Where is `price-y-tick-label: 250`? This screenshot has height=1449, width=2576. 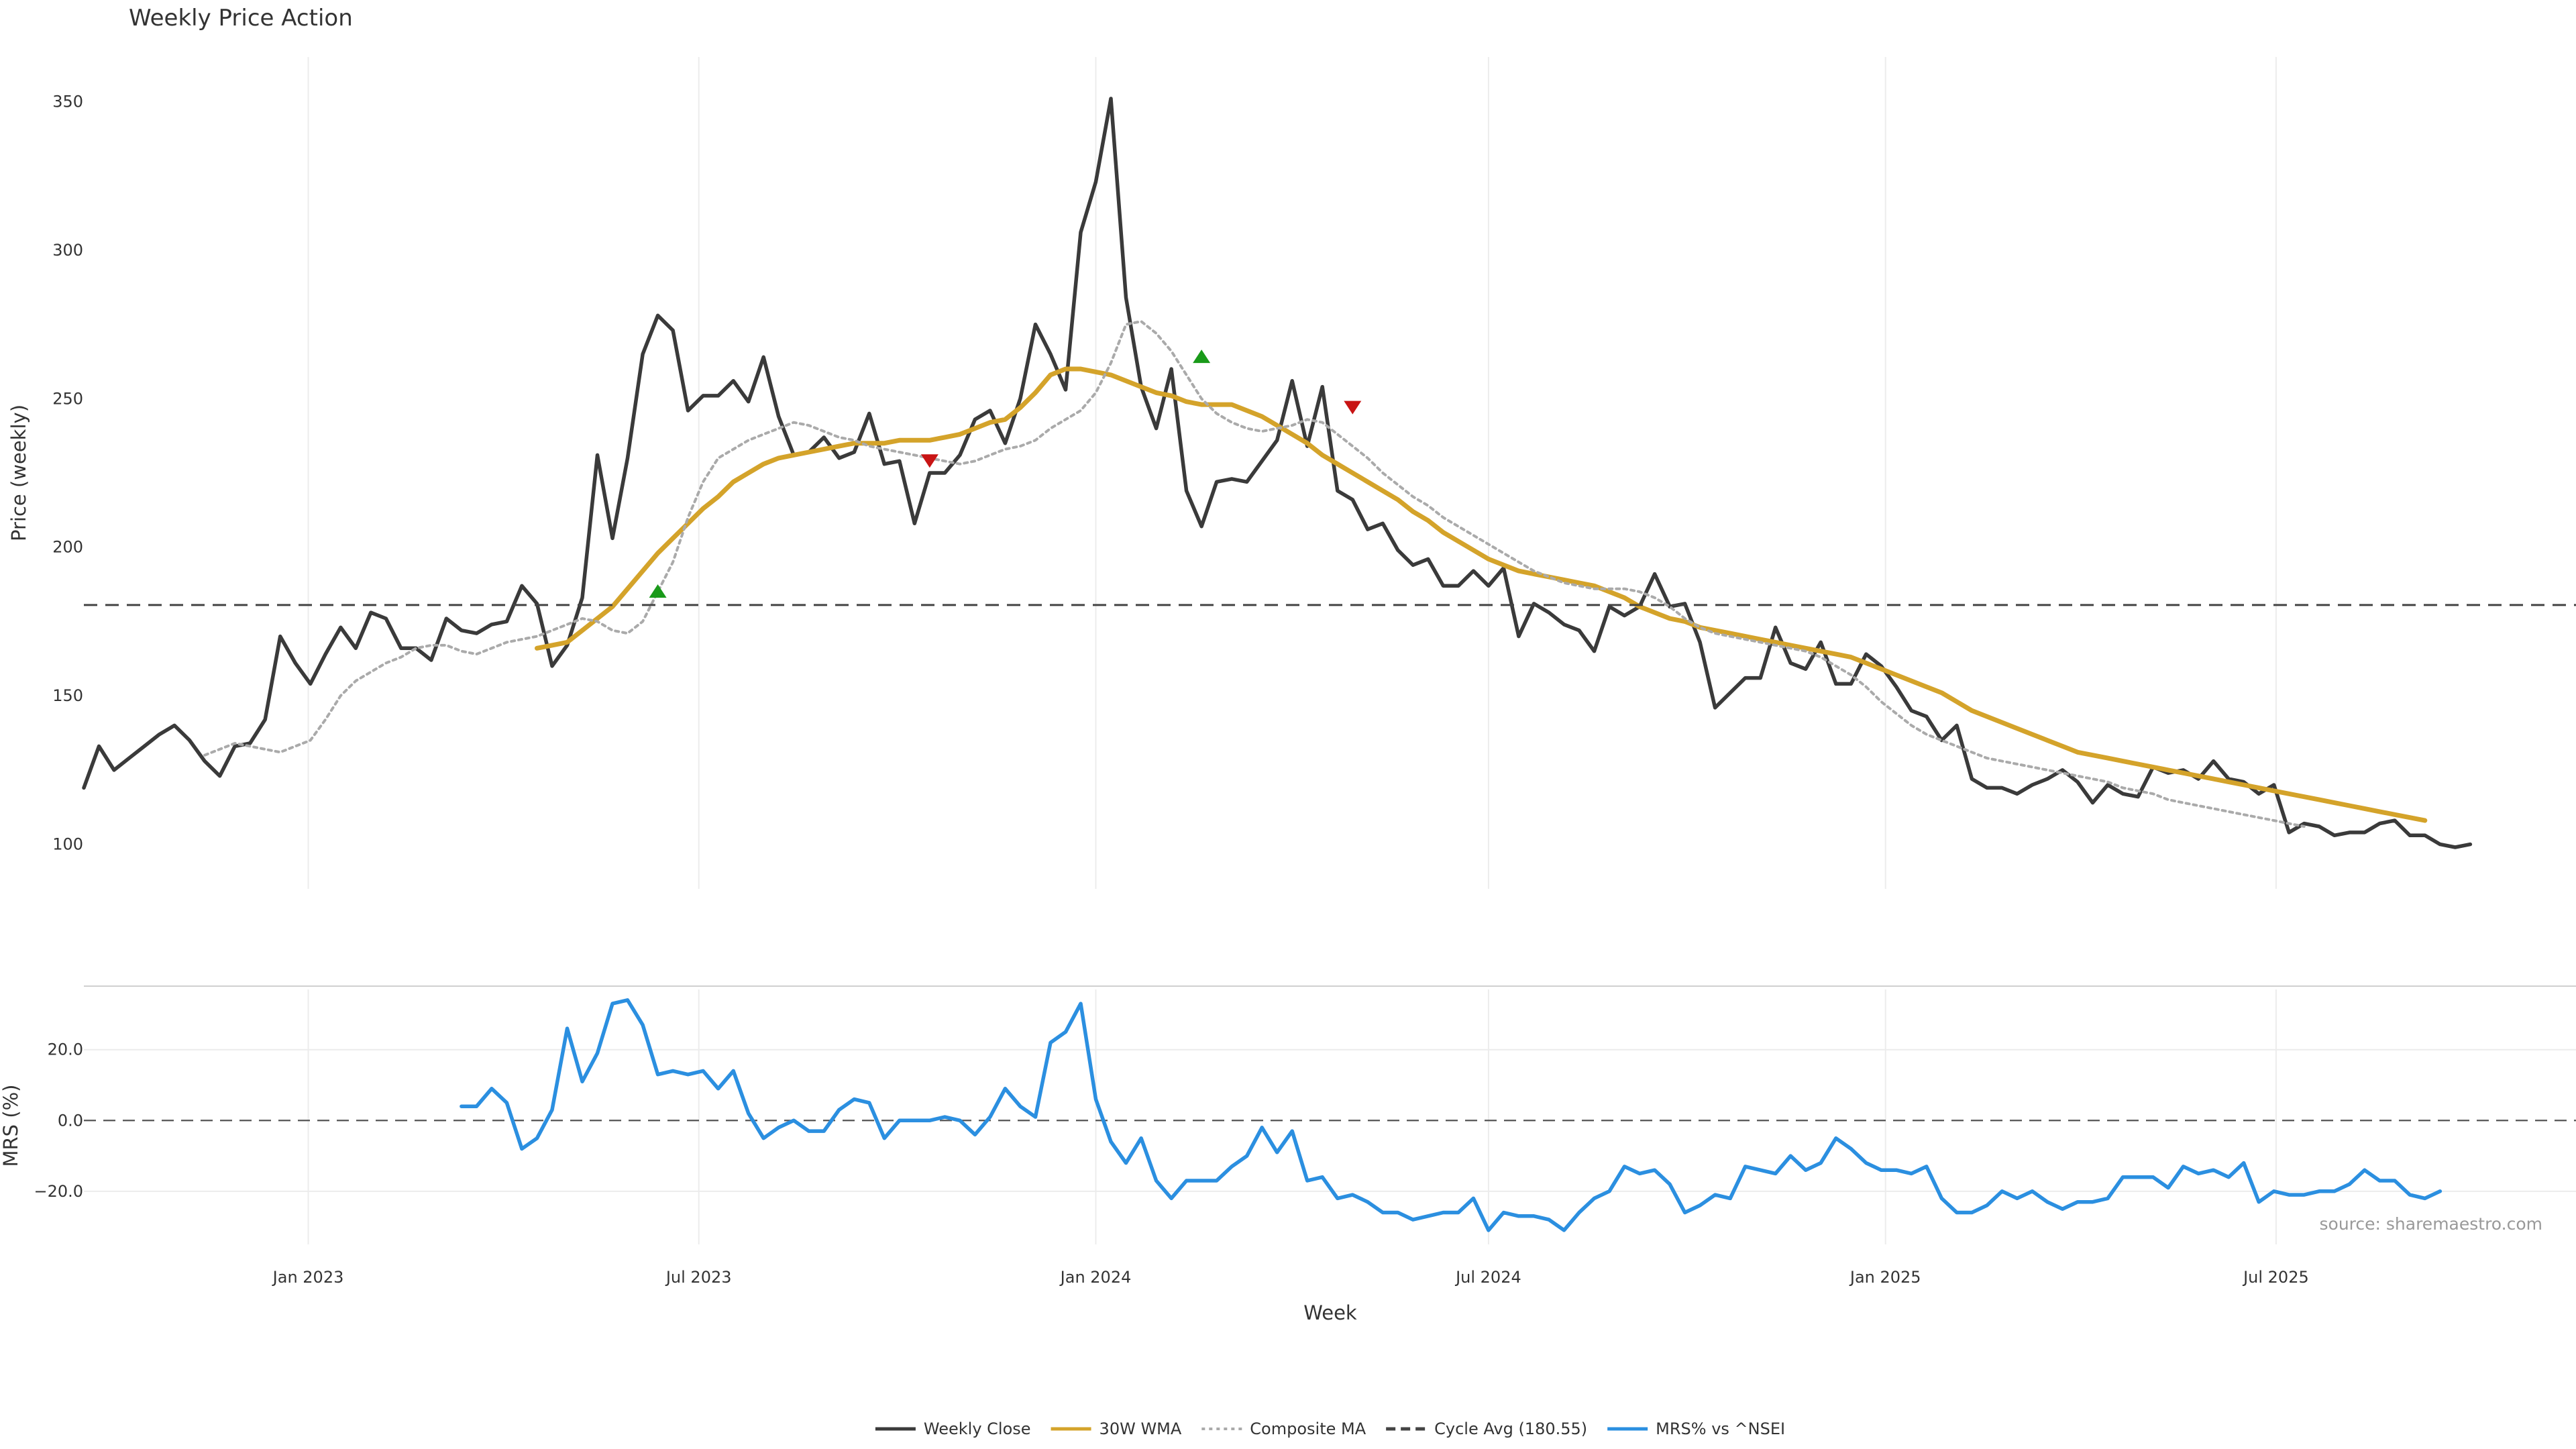
price-y-tick-label: 250 is located at coordinates (67, 398).